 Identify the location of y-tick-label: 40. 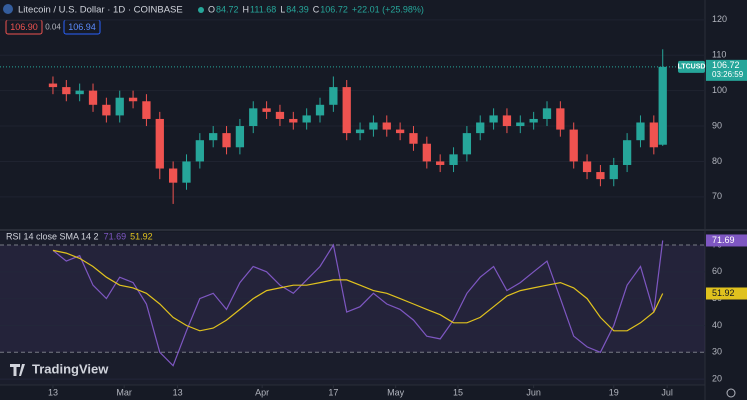
(717, 325).